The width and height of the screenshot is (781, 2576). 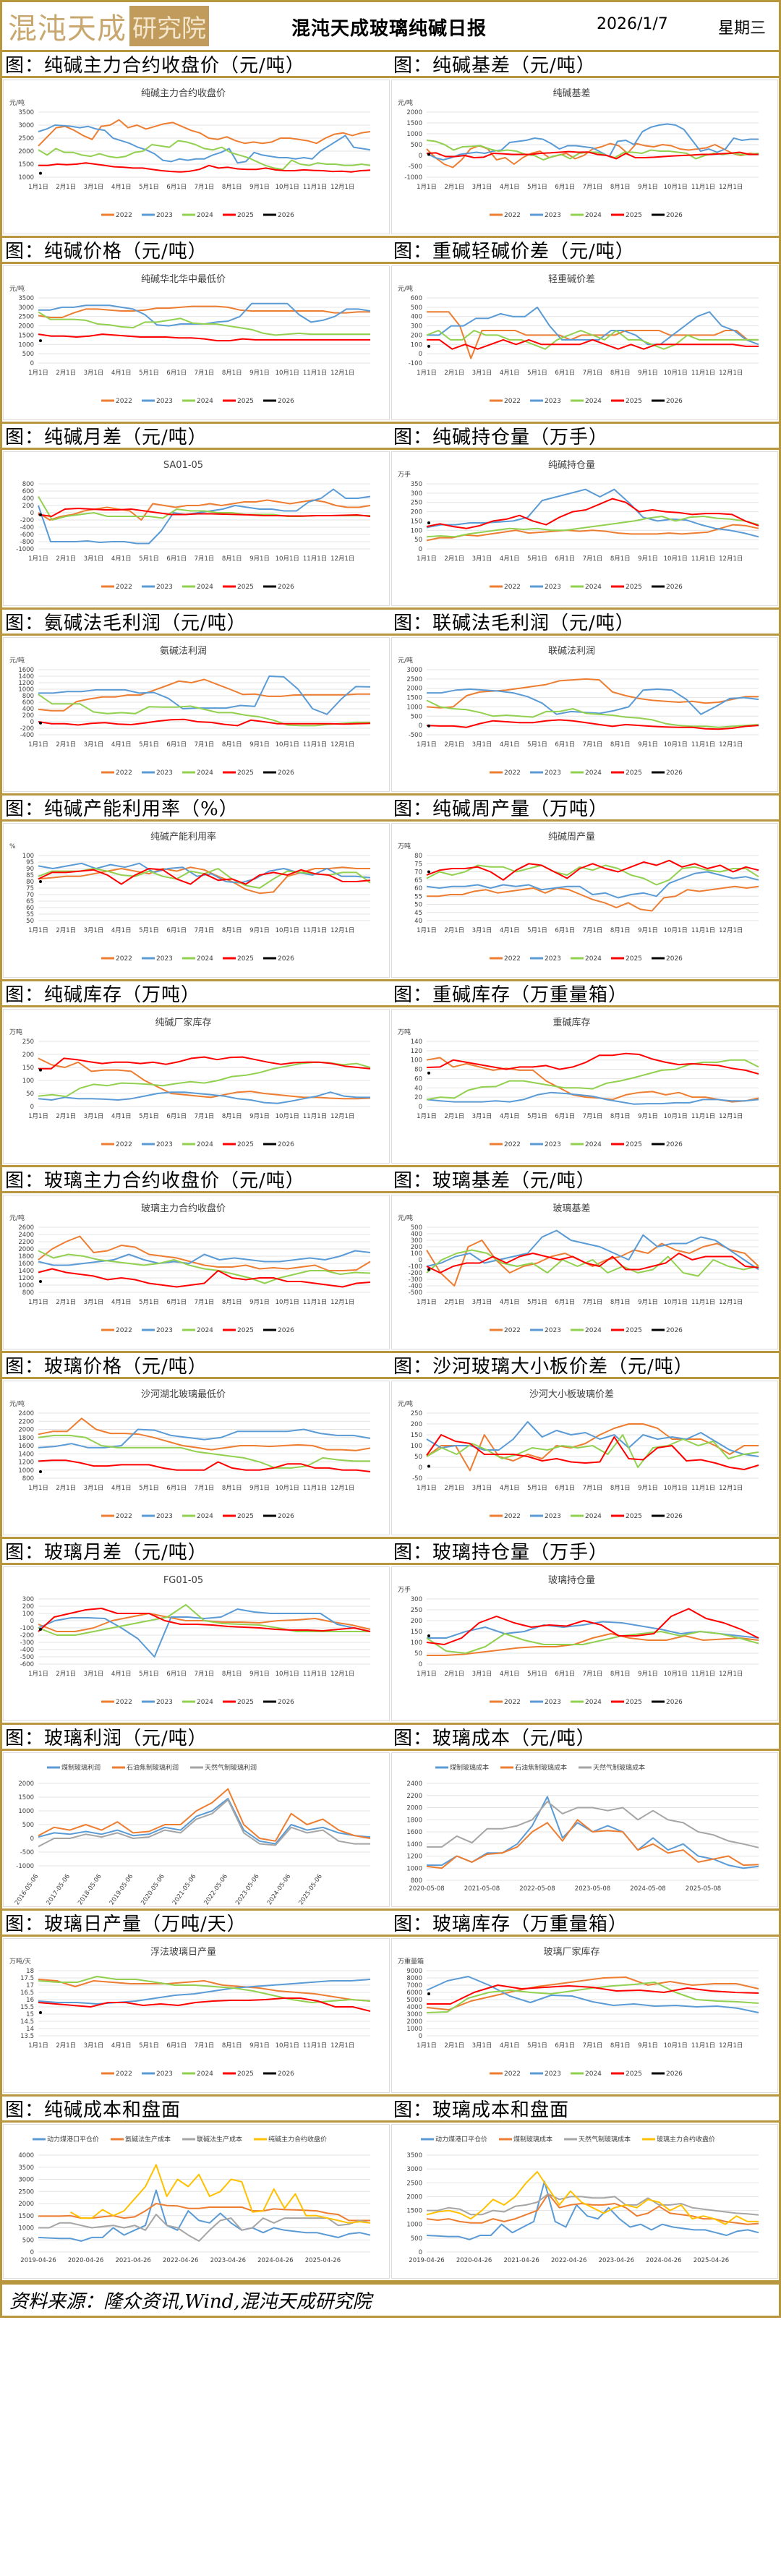 I want to click on section-title-row: 图：纯碱库存（万吨） 图：重碱库存（万重量箱）, so click(x=390, y=994).